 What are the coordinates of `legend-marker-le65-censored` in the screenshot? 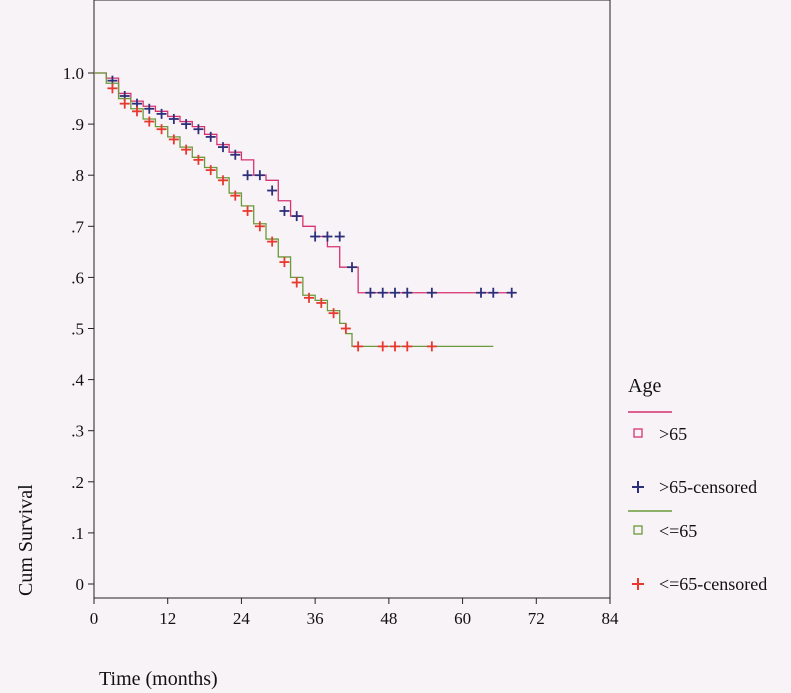 It's located at (638, 584).